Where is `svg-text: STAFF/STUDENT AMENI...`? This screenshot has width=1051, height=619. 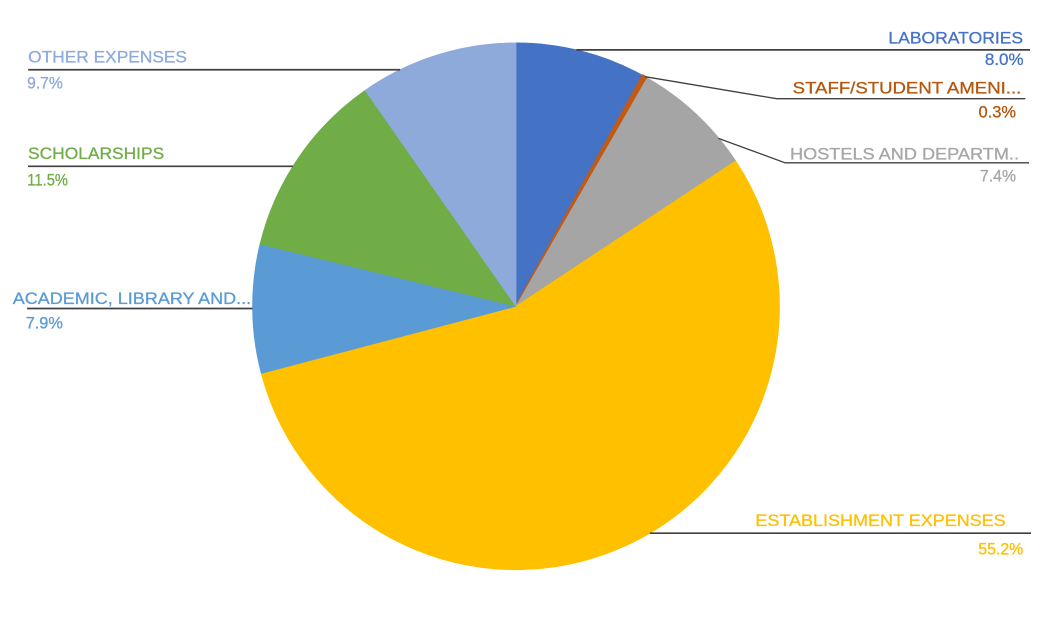
svg-text: STAFF/STUDENT AMENI... is located at coordinates (907, 88).